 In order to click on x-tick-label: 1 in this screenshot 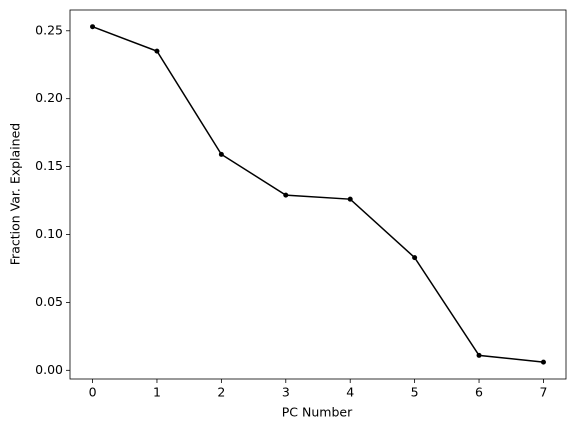, I will do `click(157, 392)`.